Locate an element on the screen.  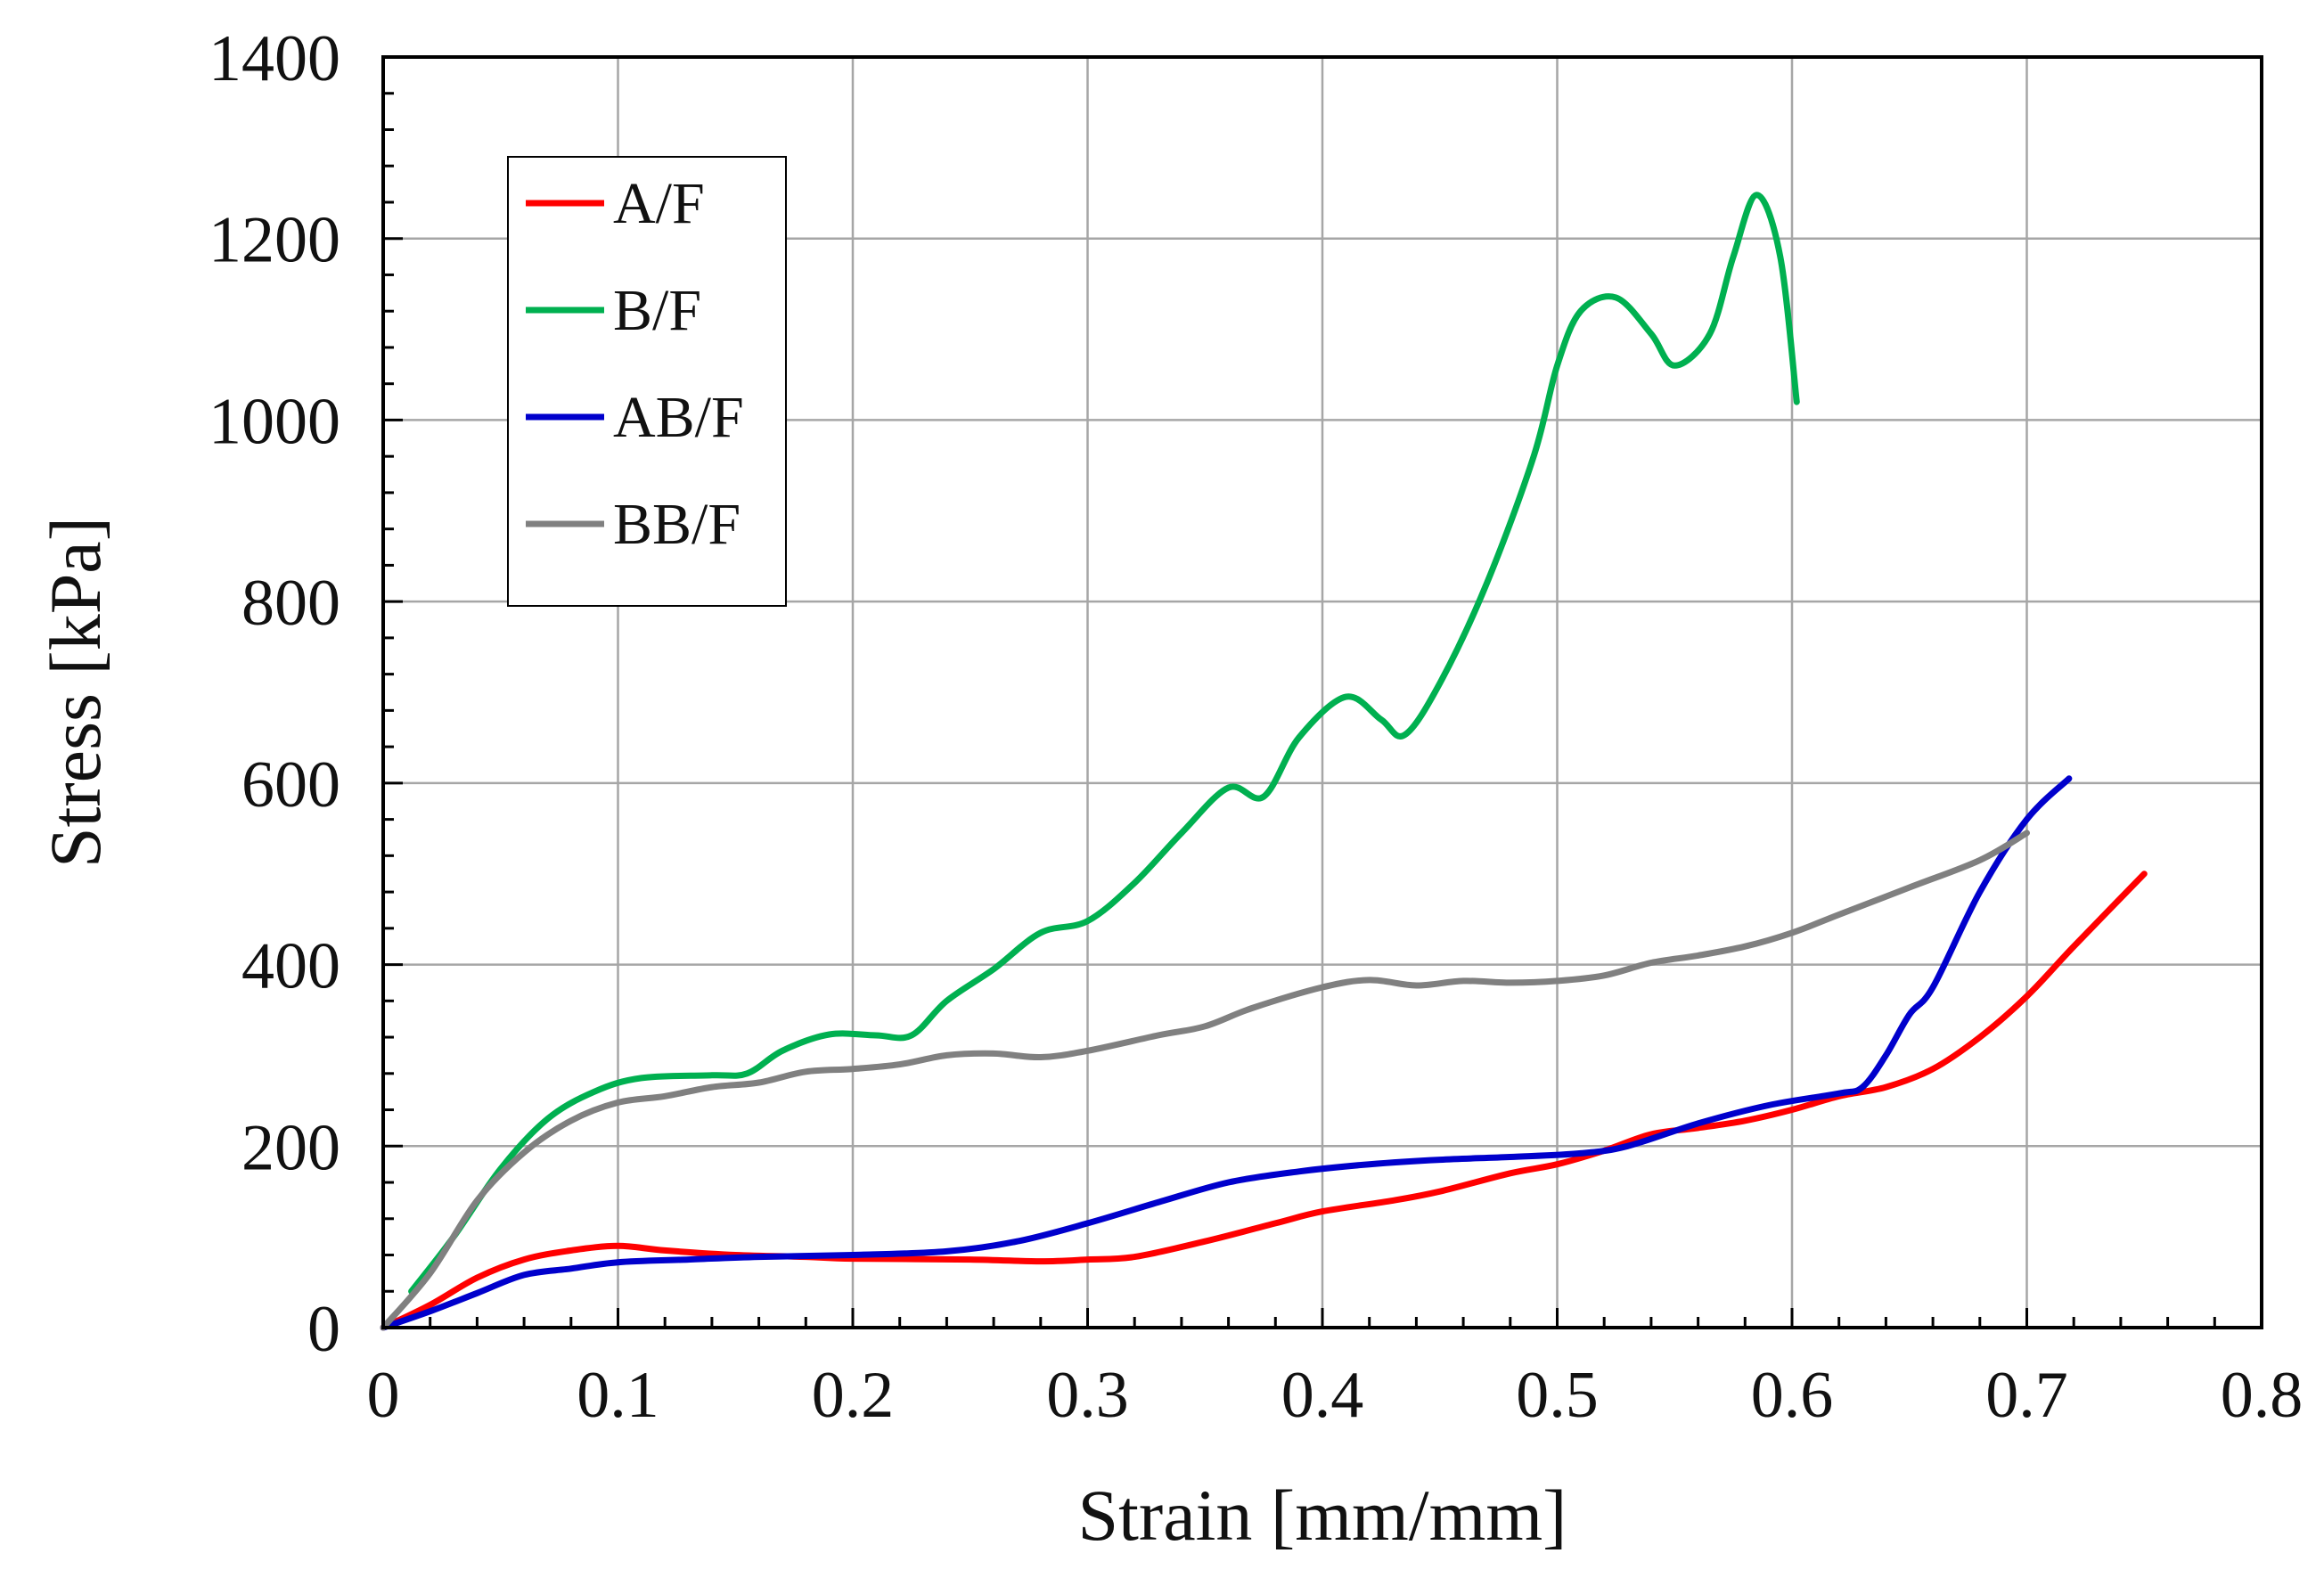
y-tick-label: 1400 is located at coordinates (274, 58).